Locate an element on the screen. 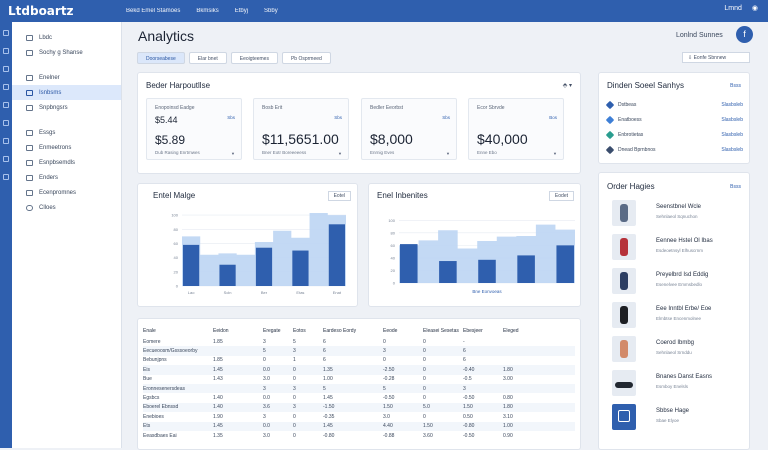 This screenshot has height=450, width=768. chart-1-menu-button: Eotel is located at coordinates (339, 196).